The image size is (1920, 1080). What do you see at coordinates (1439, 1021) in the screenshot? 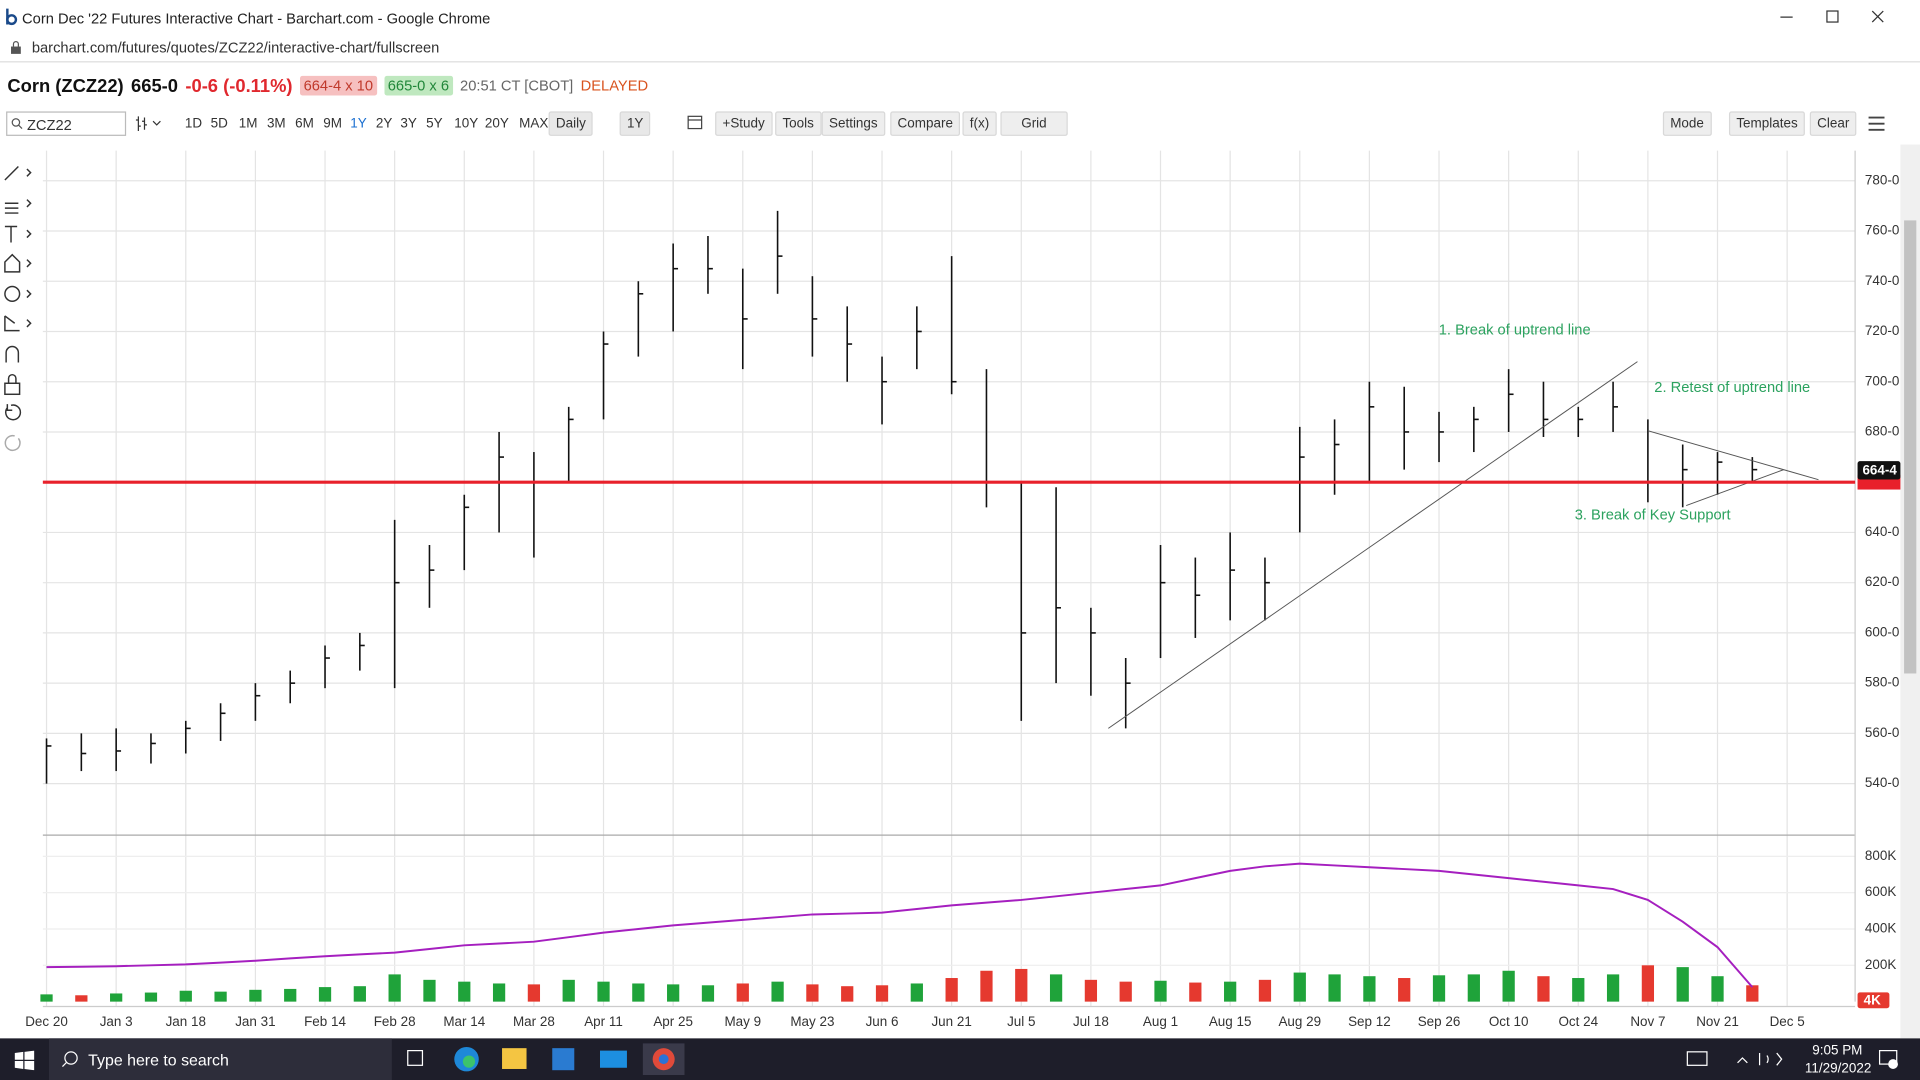
I see `x-tick-label: Sep 26` at bounding box center [1439, 1021].